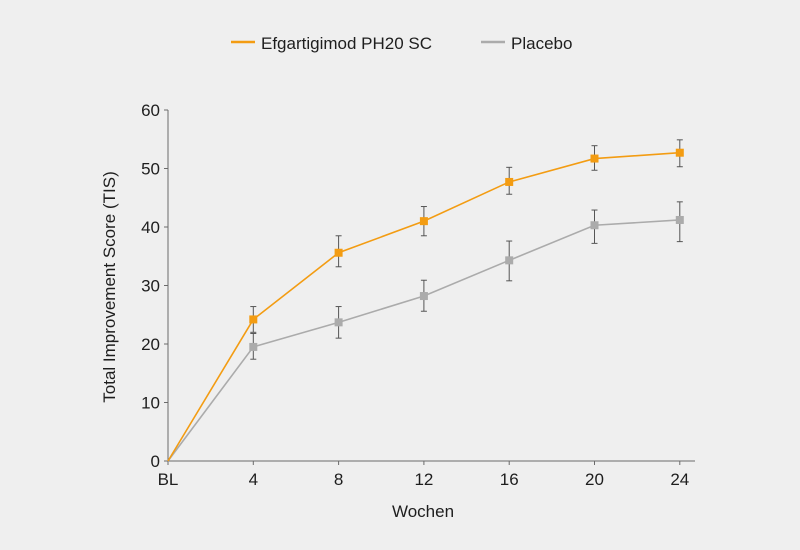 The width and height of the screenshot is (800, 550). I want to click on x-tick-label: 20, so click(594, 479).